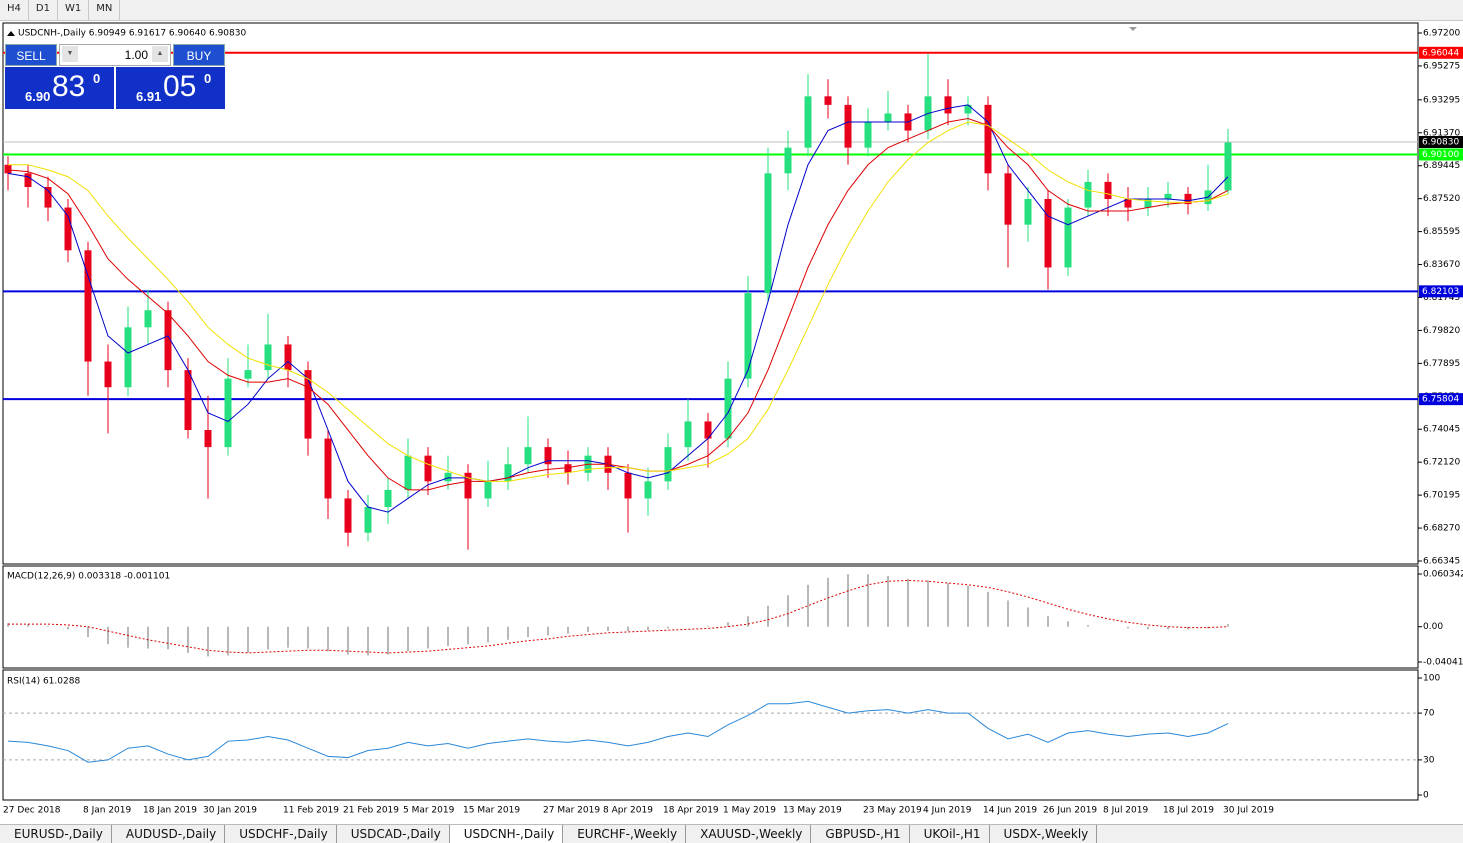 The image size is (1463, 843). What do you see at coordinates (1441, 133) in the screenshot?
I see `y-tick-label: 6.91370` at bounding box center [1441, 133].